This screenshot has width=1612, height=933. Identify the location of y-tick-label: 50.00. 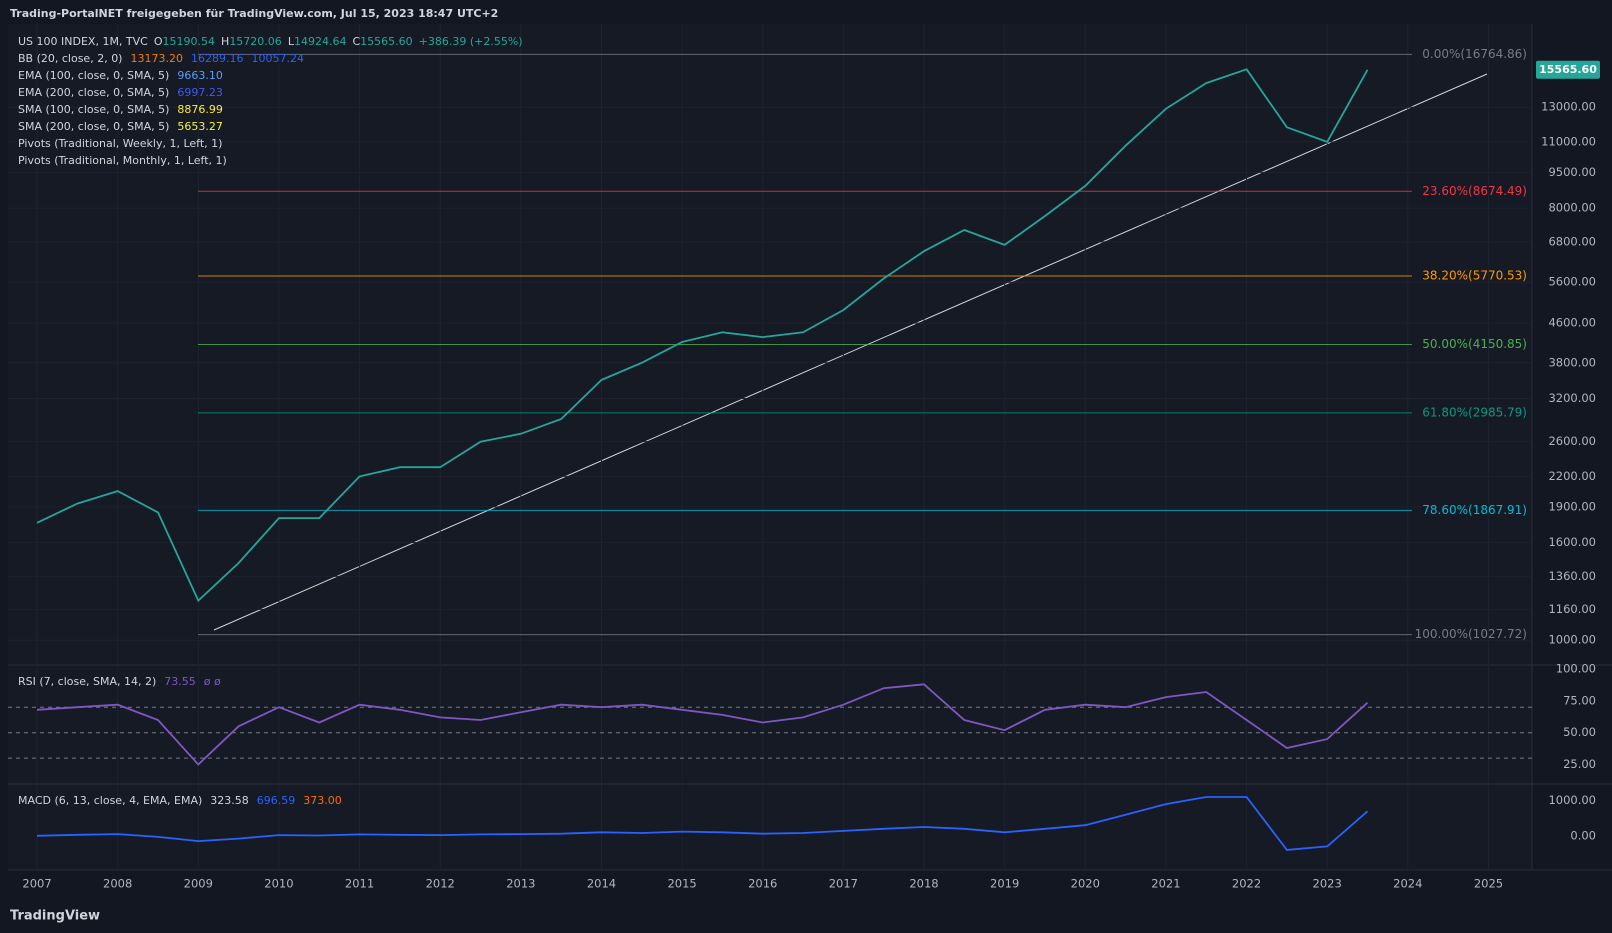
(1579, 732).